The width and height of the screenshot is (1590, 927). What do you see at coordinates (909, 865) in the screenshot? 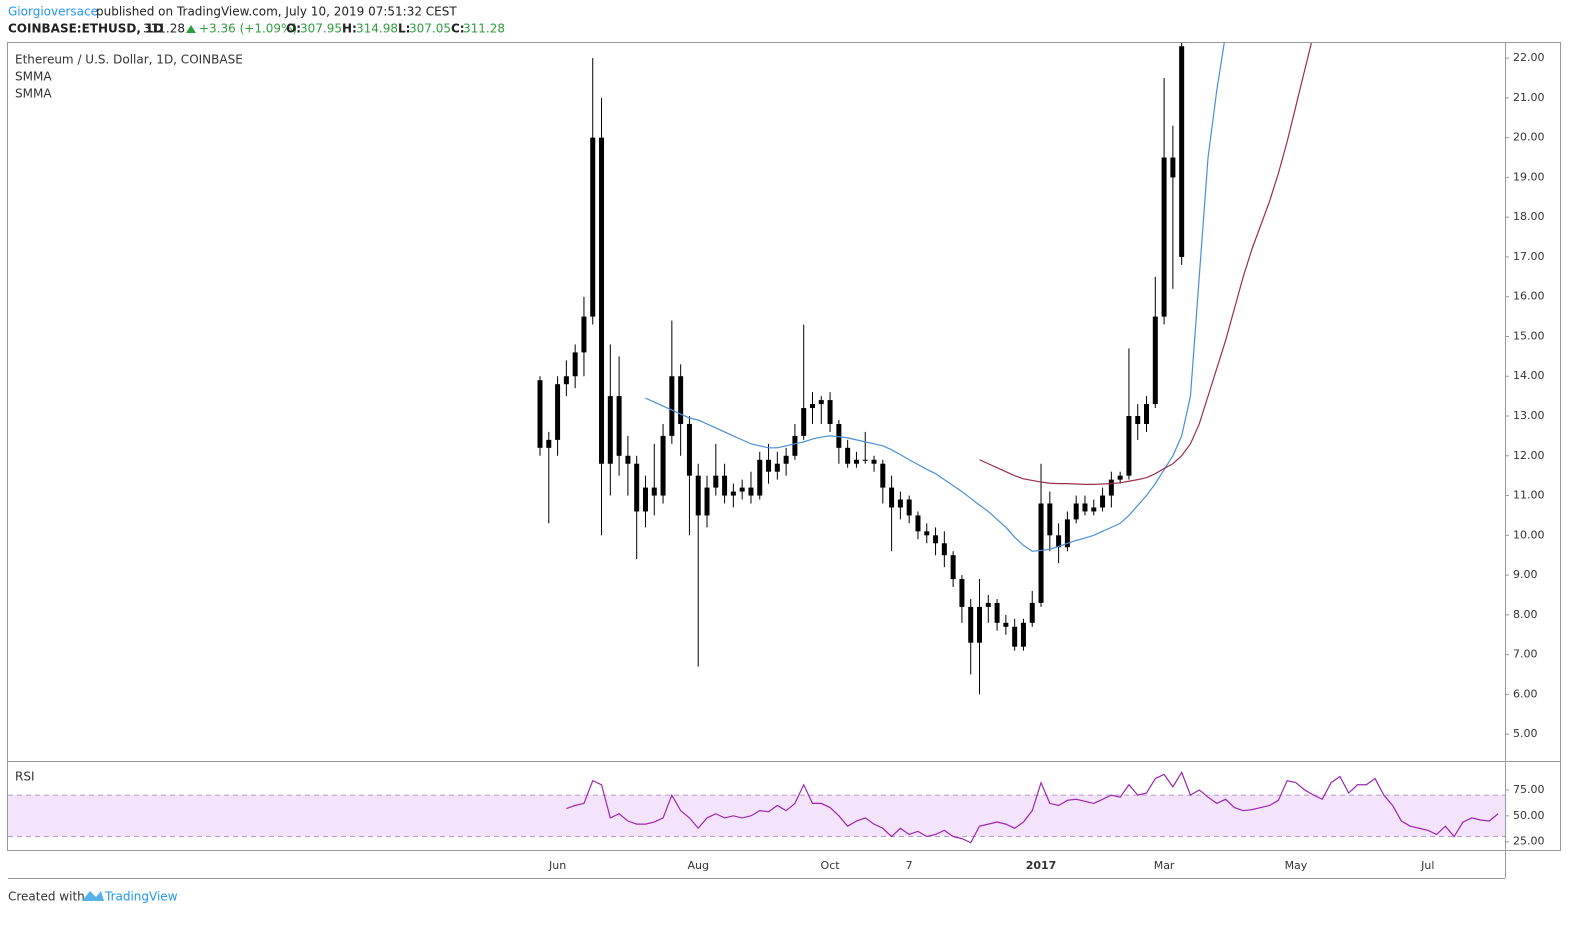
I see `x-tick-label: 7` at bounding box center [909, 865].